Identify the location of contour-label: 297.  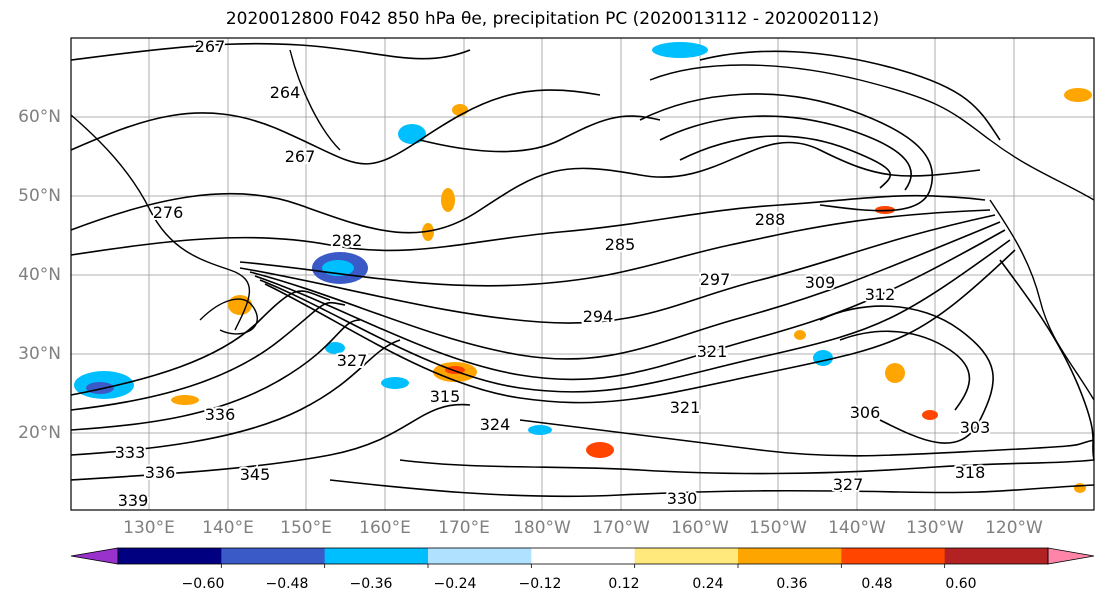
(715, 279).